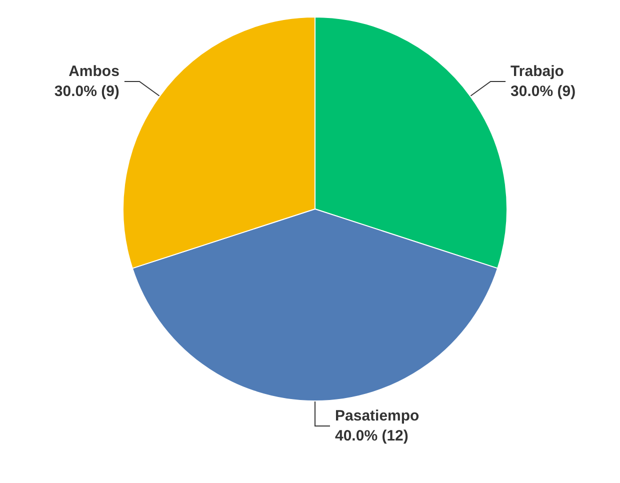 The height and width of the screenshot is (483, 620). Describe the element at coordinates (537, 71) in the screenshot. I see `slice-label: Trabajo` at that location.